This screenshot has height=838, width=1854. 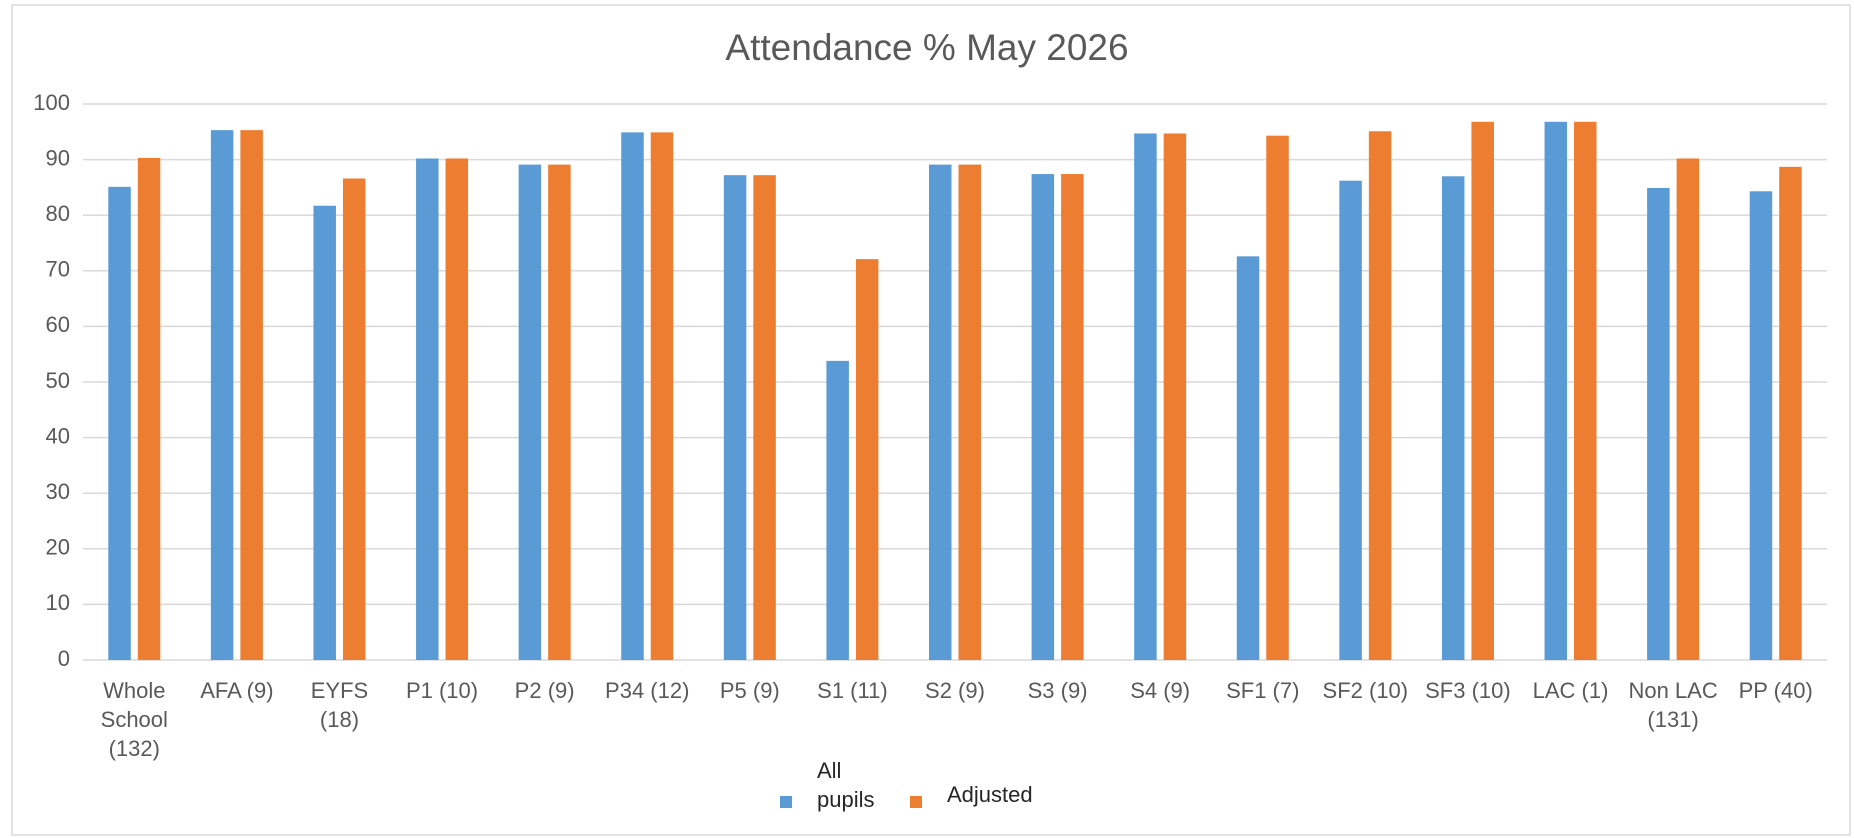 What do you see at coordinates (134, 719) in the screenshot?
I see `x-tick-label: Whole School (132)` at bounding box center [134, 719].